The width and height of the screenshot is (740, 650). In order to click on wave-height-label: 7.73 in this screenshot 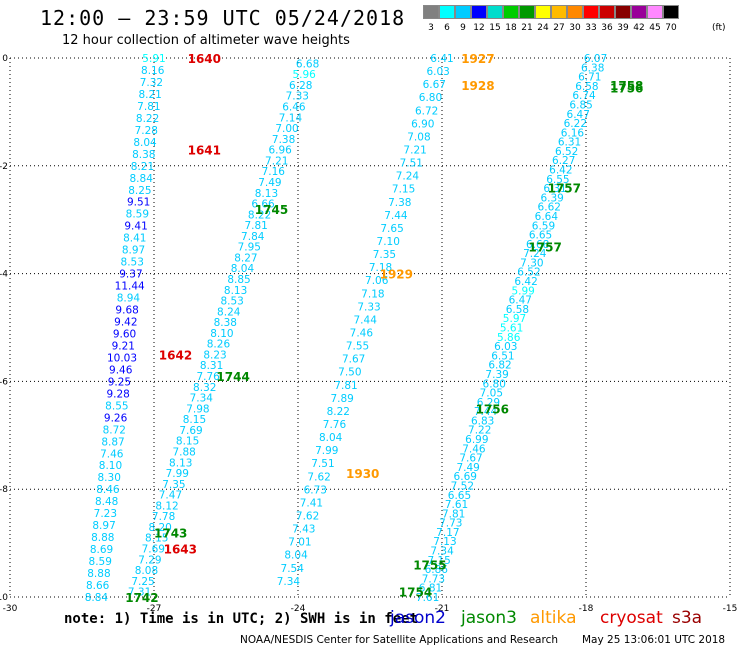, I will do `click(433, 579)`.